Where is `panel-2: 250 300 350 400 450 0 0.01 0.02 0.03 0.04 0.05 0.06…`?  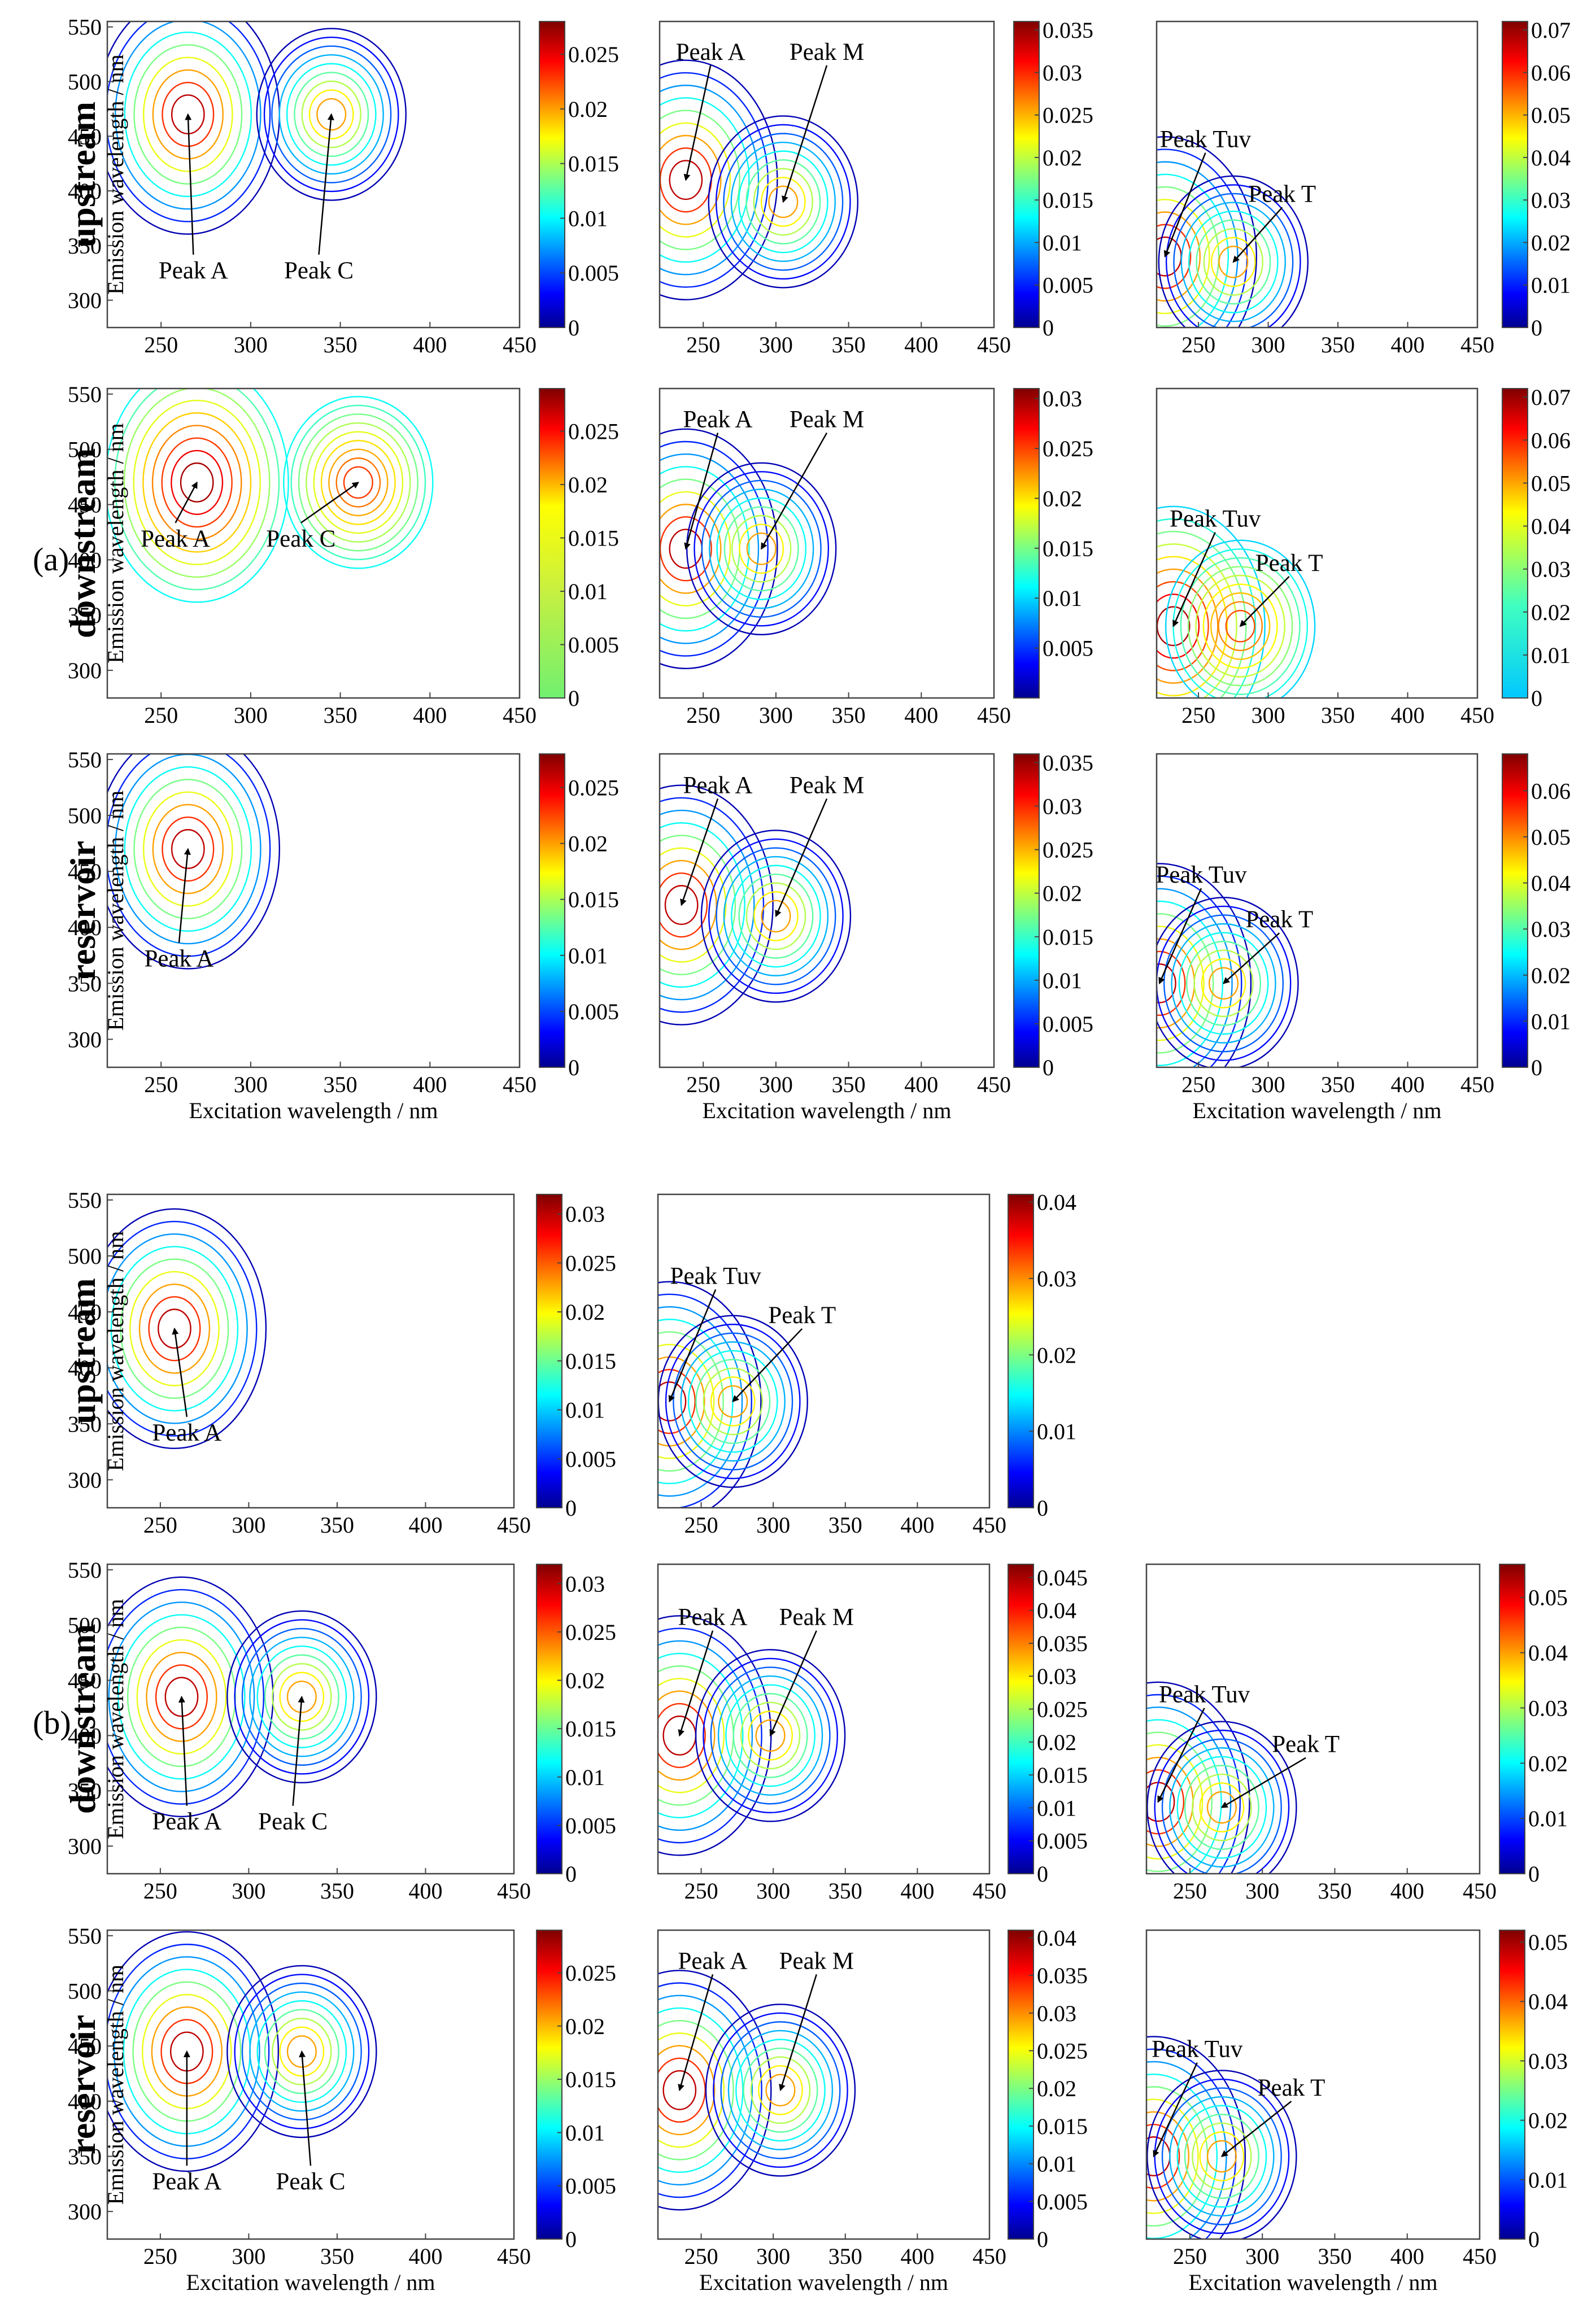 panel-2: 250 300 350 400 450 0 0.01 0.02 0.03 0.04 0.05 0.06… is located at coordinates (1363, 188).